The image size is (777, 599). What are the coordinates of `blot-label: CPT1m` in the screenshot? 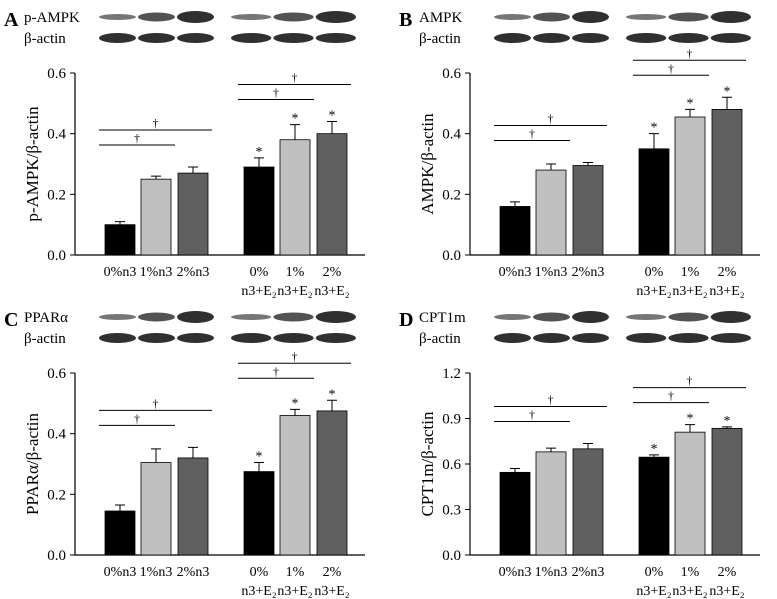 It's located at (442, 318).